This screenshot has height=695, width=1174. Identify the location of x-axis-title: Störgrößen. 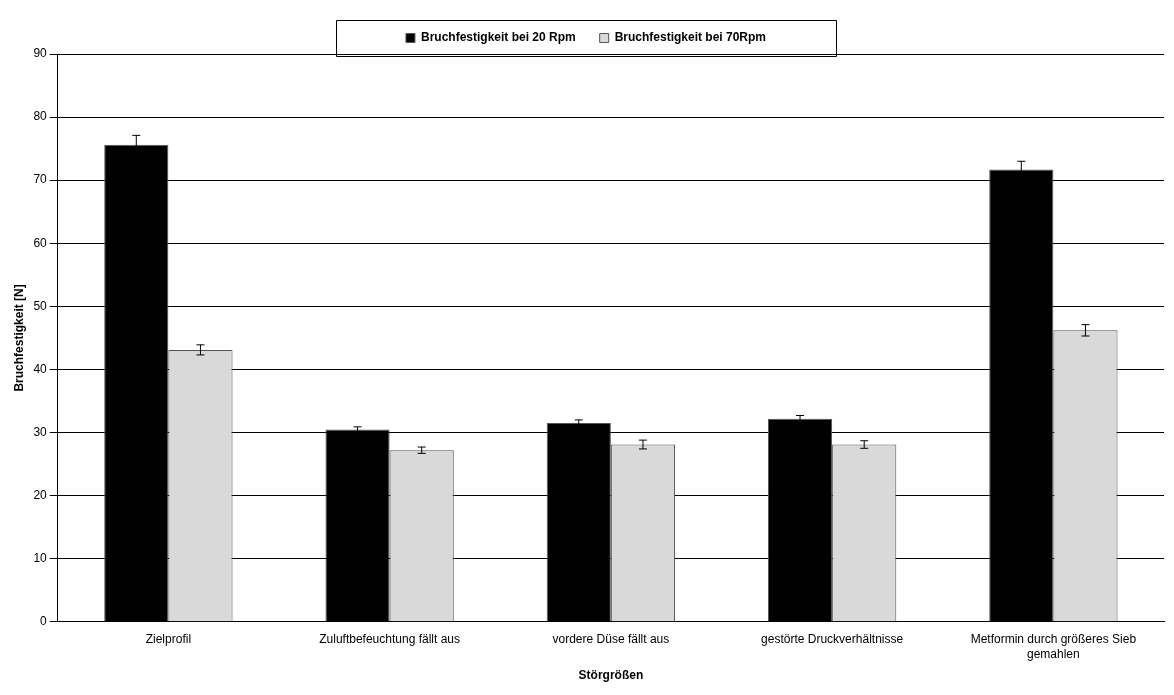
(611, 675).